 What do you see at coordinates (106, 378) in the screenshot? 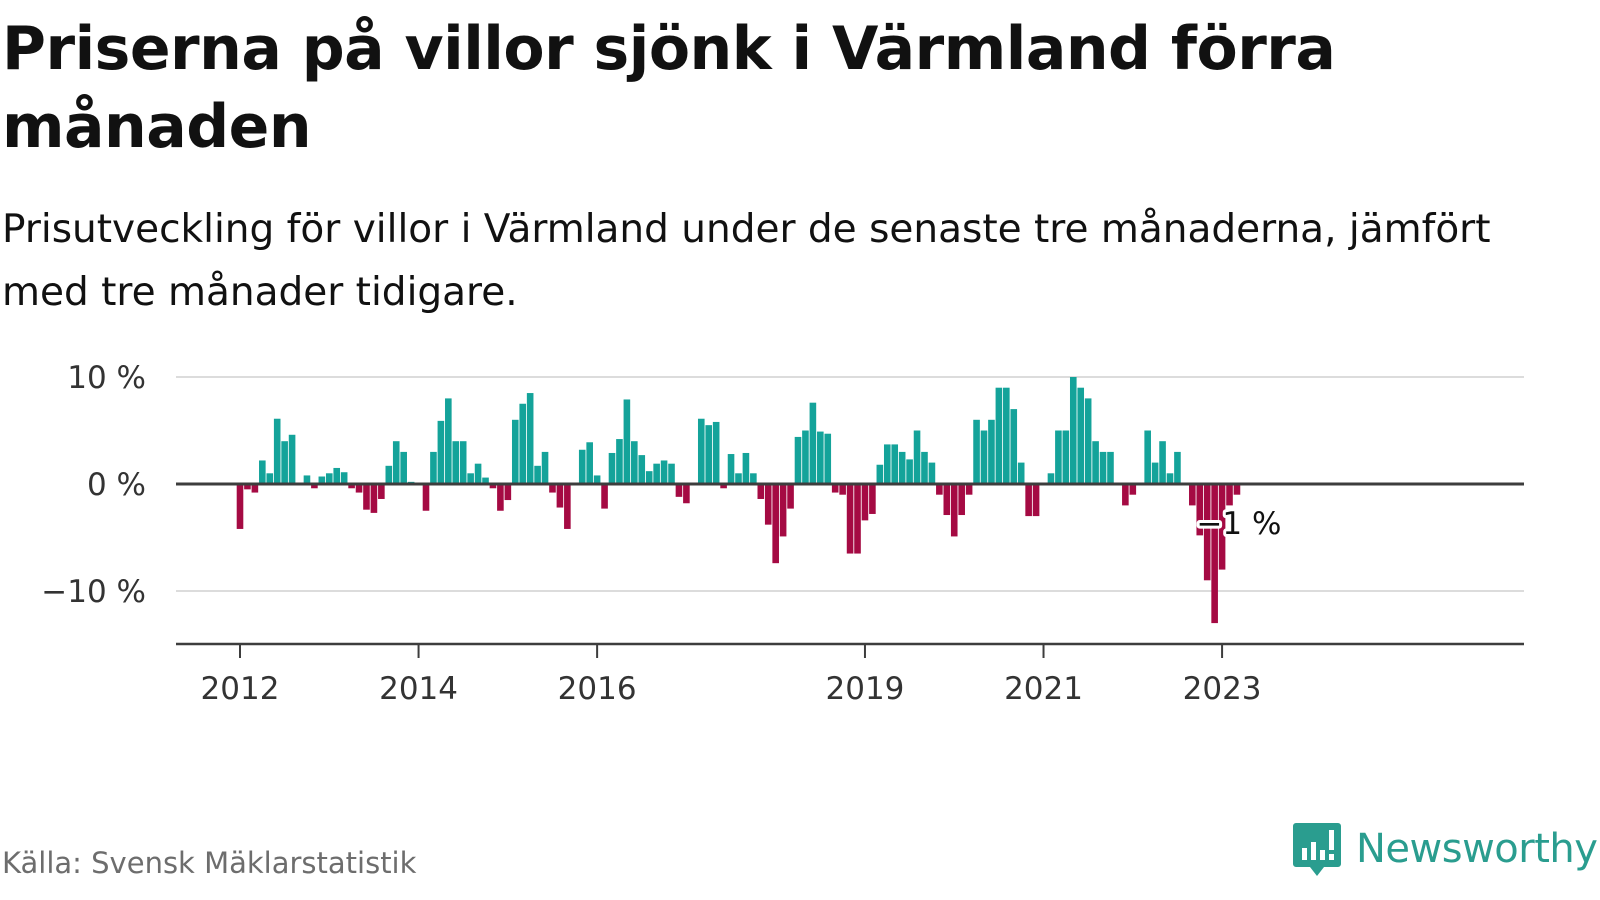
I see `y-tick-label: 10 %` at bounding box center [106, 378].